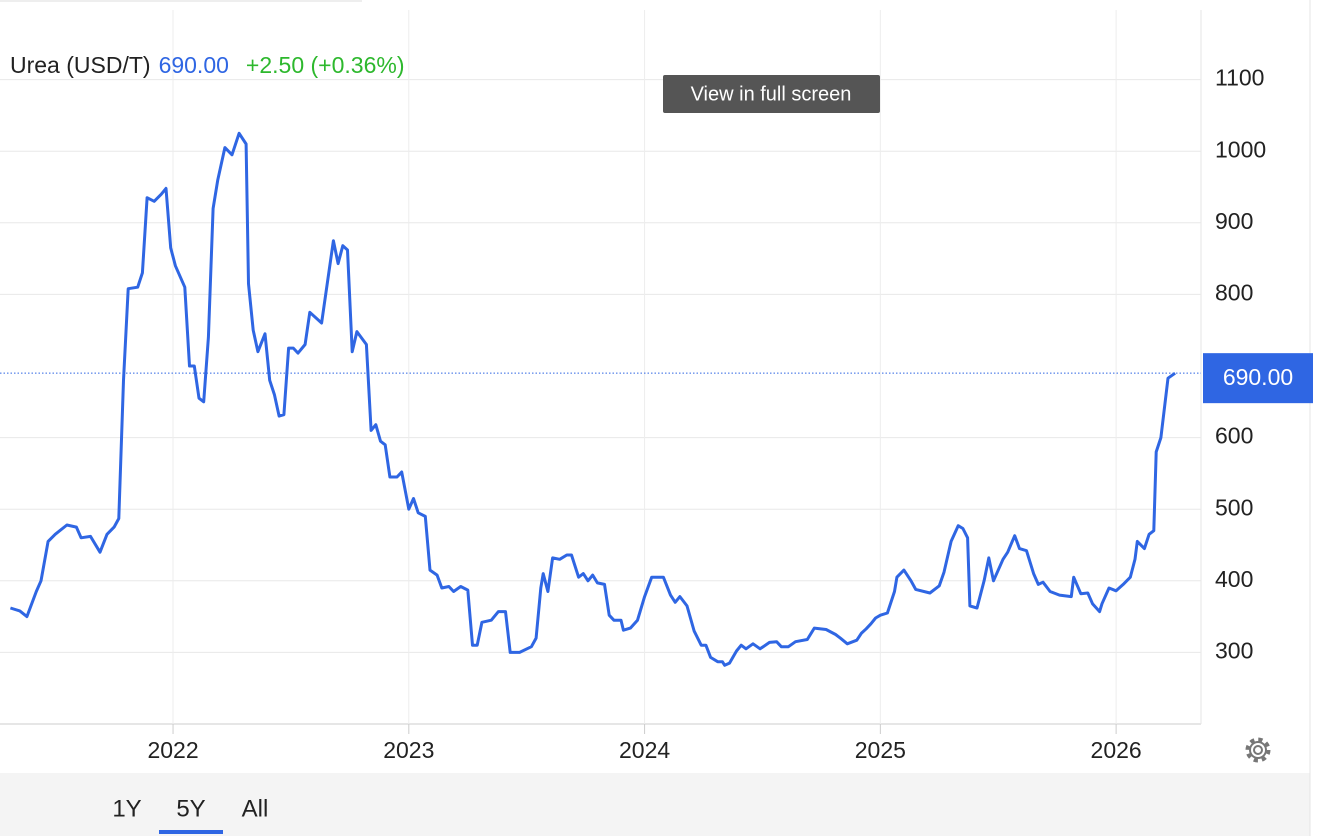 The image size is (1320, 836). Describe the element at coordinates (655, 804) in the screenshot. I see `range-bar` at that location.